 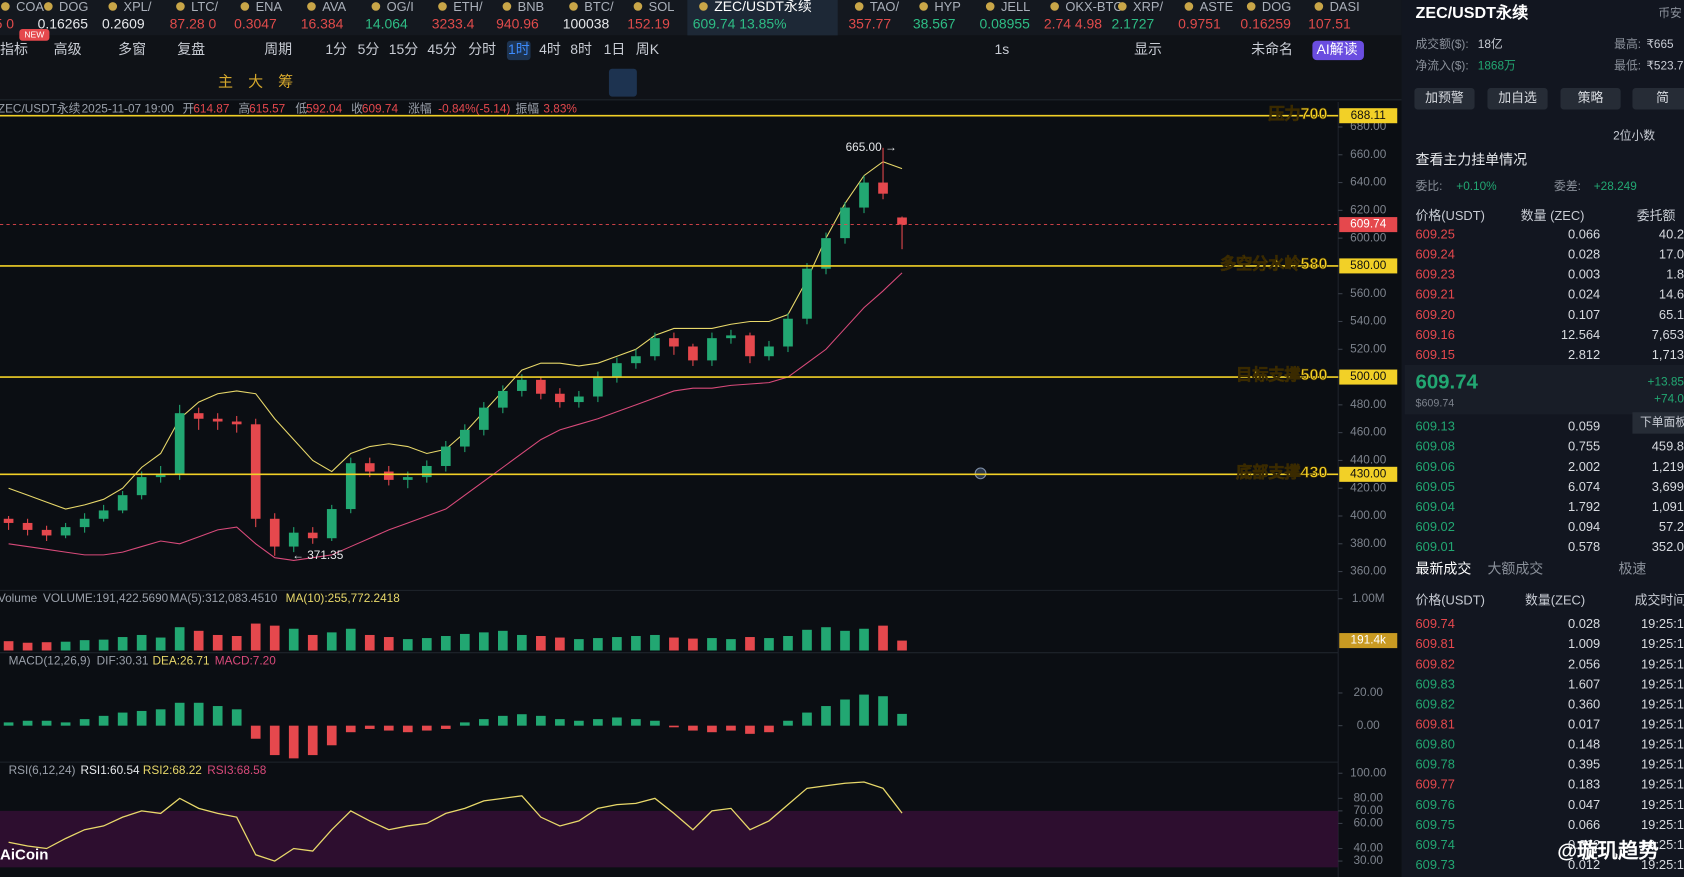 I want to click on last-price-row, so click(x=1544, y=389).